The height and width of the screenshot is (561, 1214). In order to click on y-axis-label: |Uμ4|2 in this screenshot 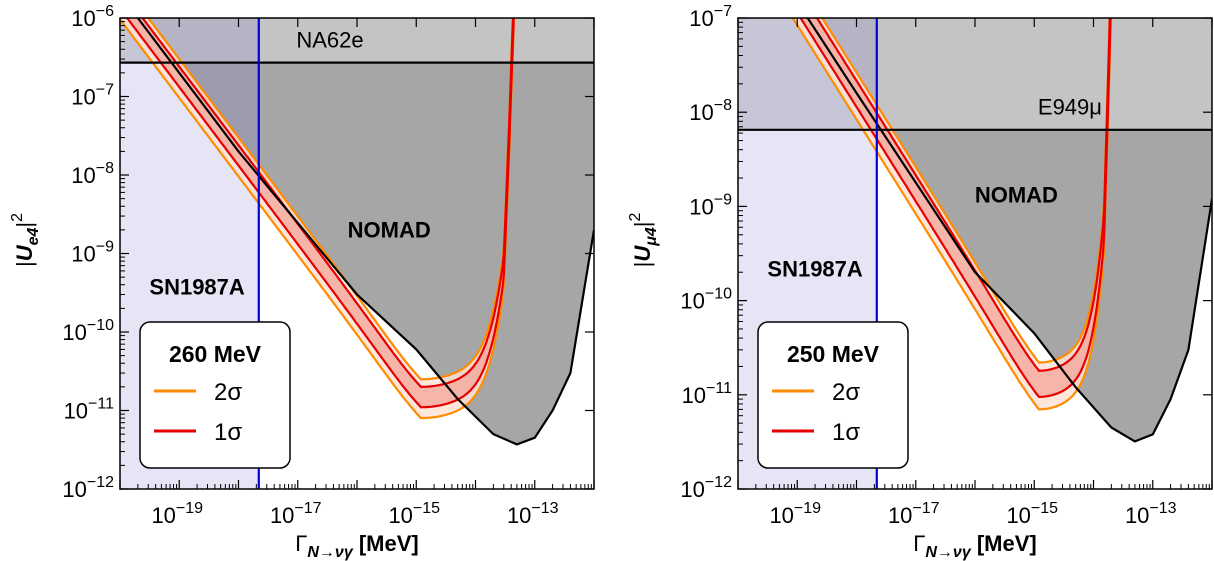, I will do `click(643, 240)`.